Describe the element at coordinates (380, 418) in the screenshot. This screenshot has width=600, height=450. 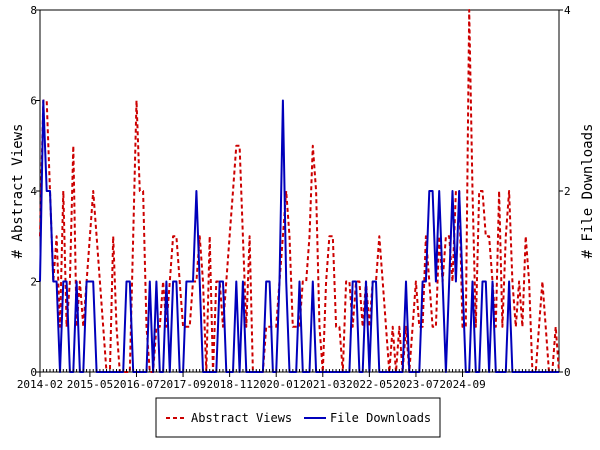
I see `legend-label-file-downloads: File Downloads` at that location.